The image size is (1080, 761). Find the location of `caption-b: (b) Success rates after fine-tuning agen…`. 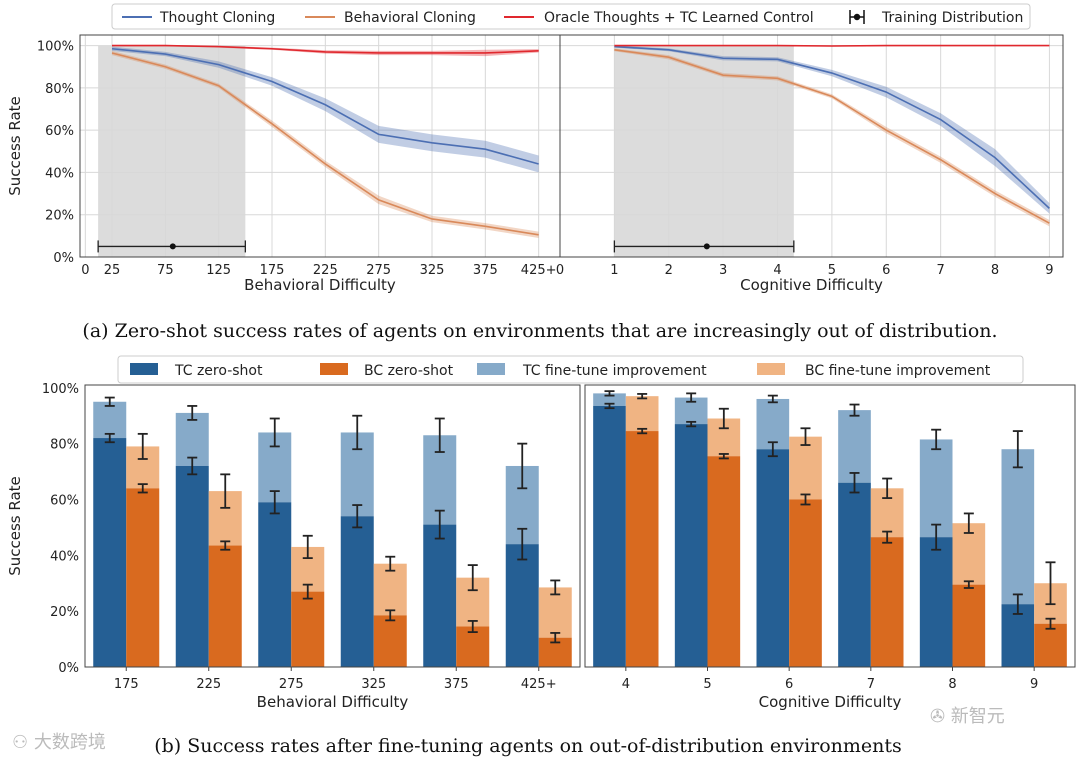

caption-b: (b) Success rates after fine-tuning agen… is located at coordinates (528, 746).